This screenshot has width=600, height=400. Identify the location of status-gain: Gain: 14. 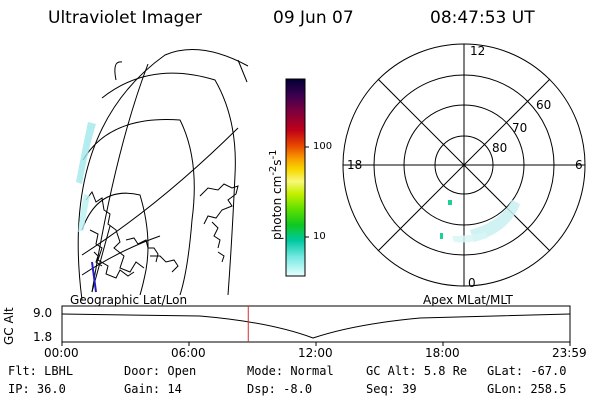
(153, 389).